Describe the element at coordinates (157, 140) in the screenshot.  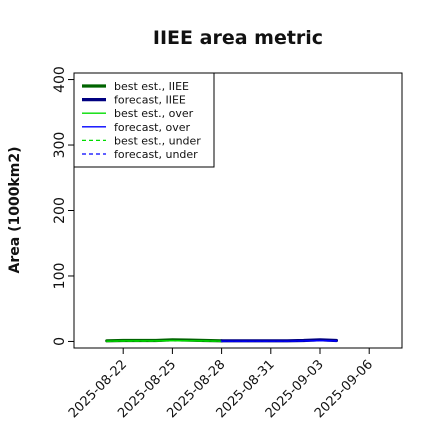
I see `legend-label: best est., under` at that location.